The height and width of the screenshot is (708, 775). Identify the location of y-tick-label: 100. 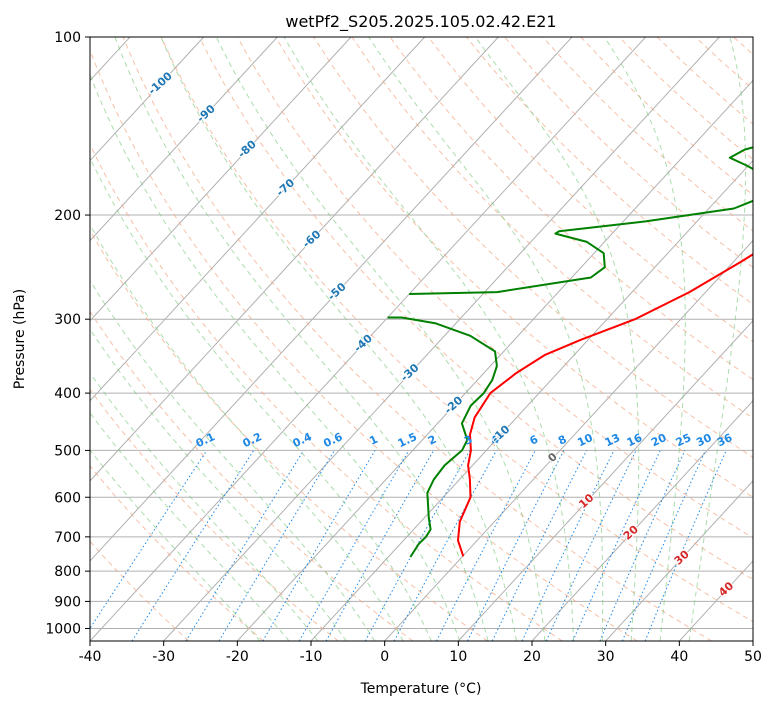
(67, 38).